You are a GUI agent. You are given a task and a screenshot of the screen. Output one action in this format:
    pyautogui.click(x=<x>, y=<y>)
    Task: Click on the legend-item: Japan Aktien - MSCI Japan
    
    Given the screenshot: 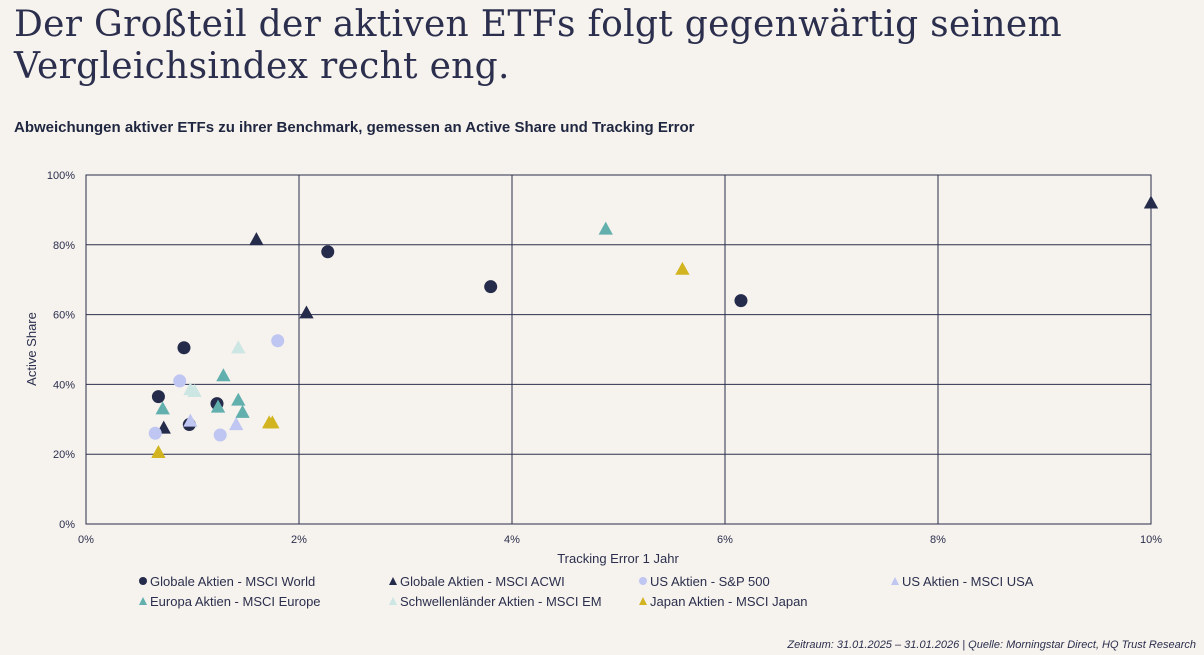 What is the action you would take?
    pyautogui.click(x=764, y=601)
    